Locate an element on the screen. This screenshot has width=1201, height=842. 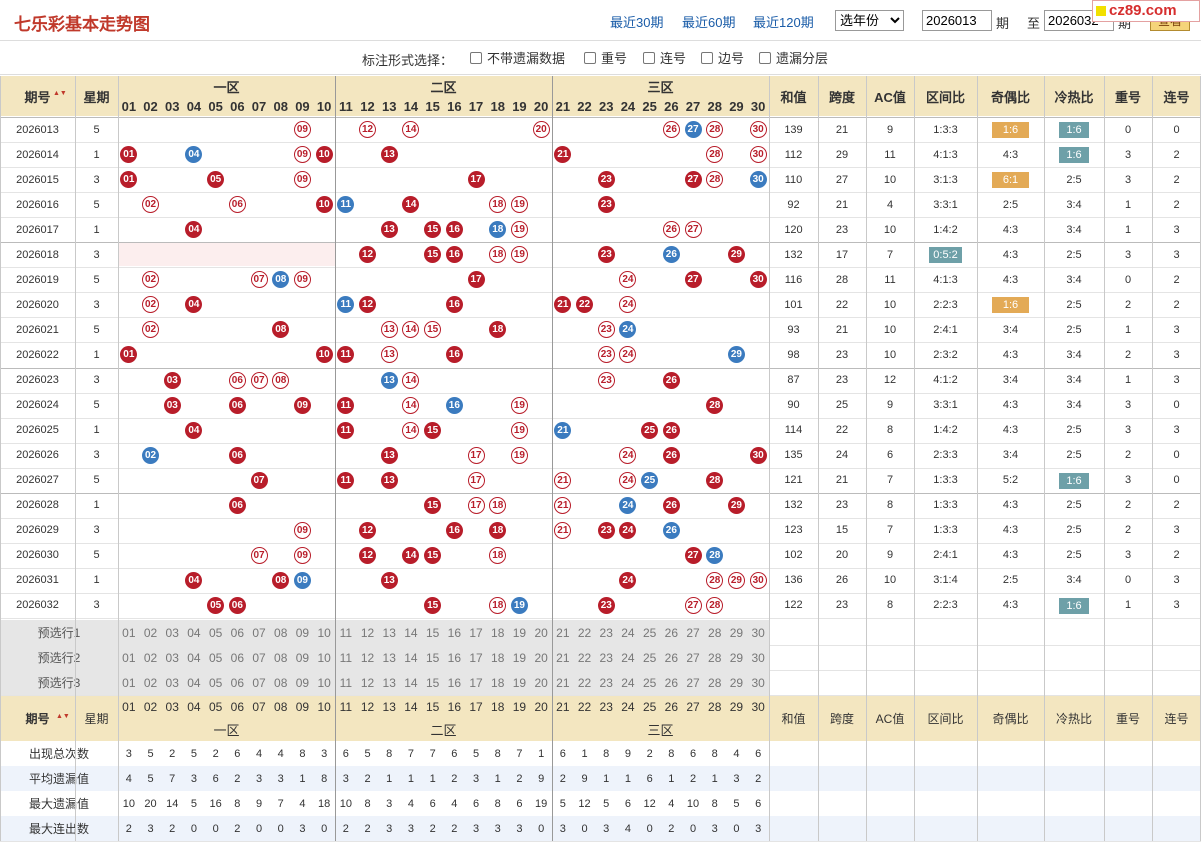
link-last-60: 最近60期 is located at coordinates (709, 22).